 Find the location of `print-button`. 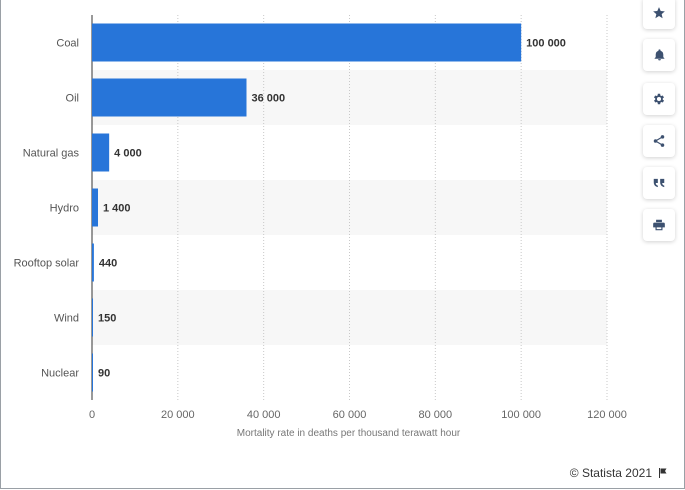

print-button is located at coordinates (659, 225).